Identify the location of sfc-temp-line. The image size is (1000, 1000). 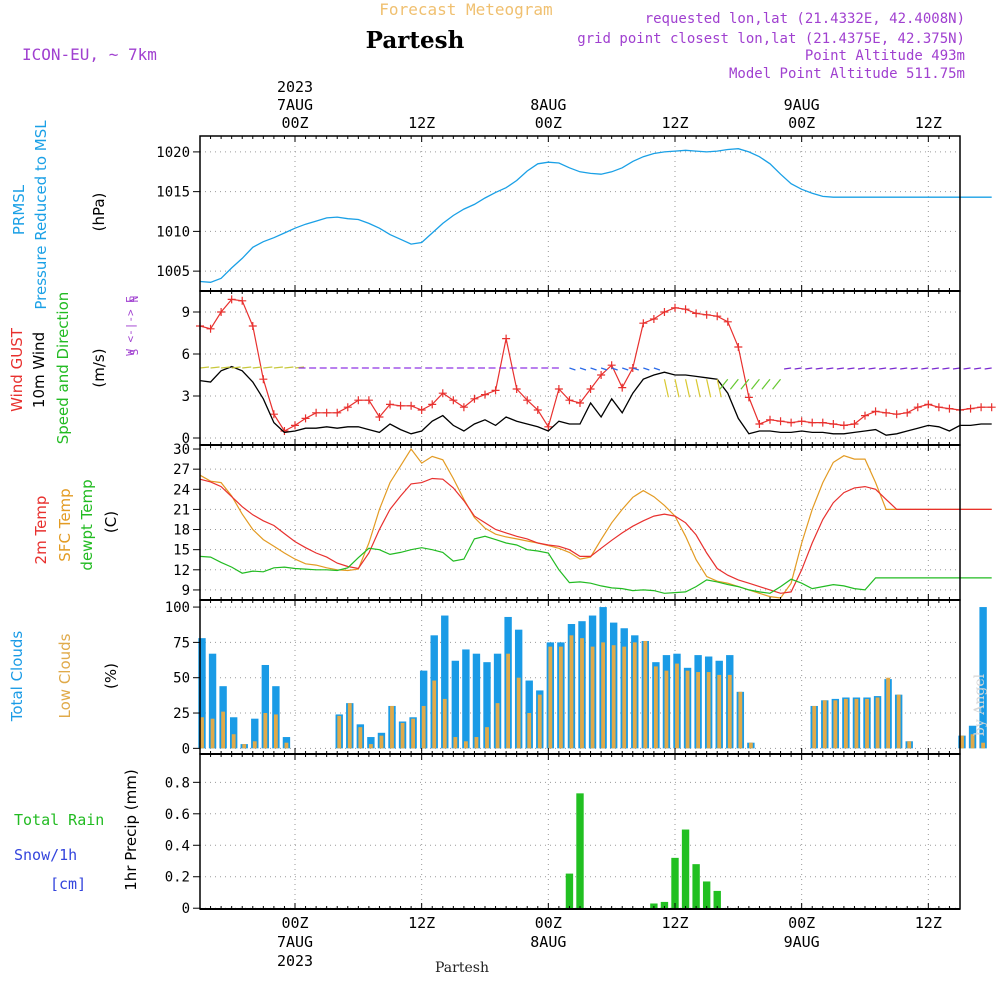
(595, 523).